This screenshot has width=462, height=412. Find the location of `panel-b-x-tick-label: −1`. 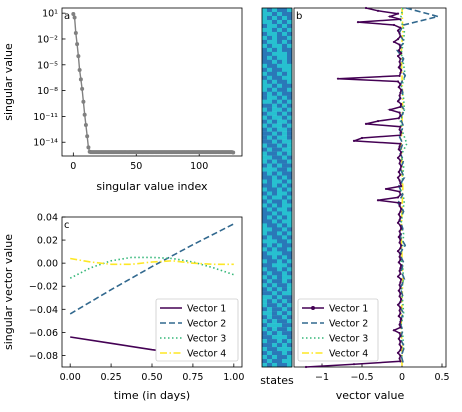

panel-b-x-tick-label: −1 is located at coordinates (322, 377).